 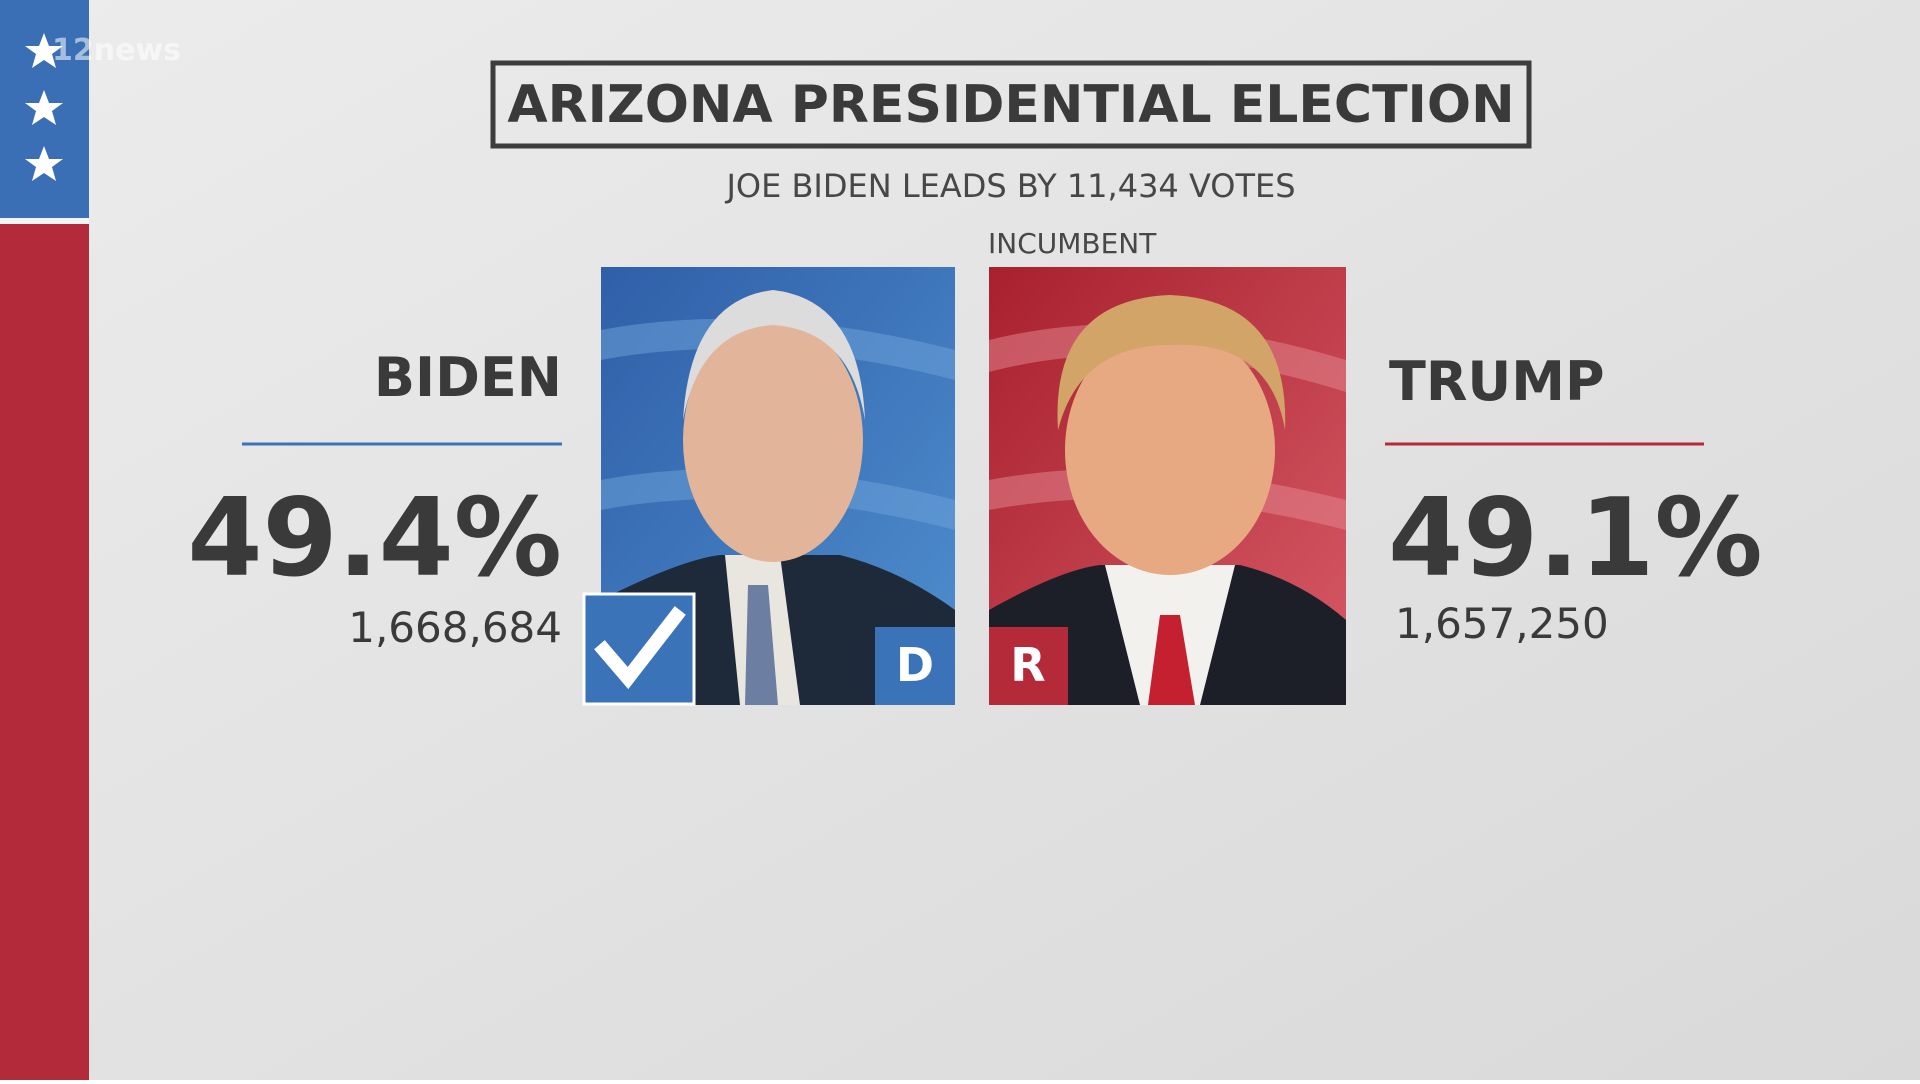 What do you see at coordinates (468, 377) in the screenshot?
I see `candidate-name: BIDEN` at bounding box center [468, 377].